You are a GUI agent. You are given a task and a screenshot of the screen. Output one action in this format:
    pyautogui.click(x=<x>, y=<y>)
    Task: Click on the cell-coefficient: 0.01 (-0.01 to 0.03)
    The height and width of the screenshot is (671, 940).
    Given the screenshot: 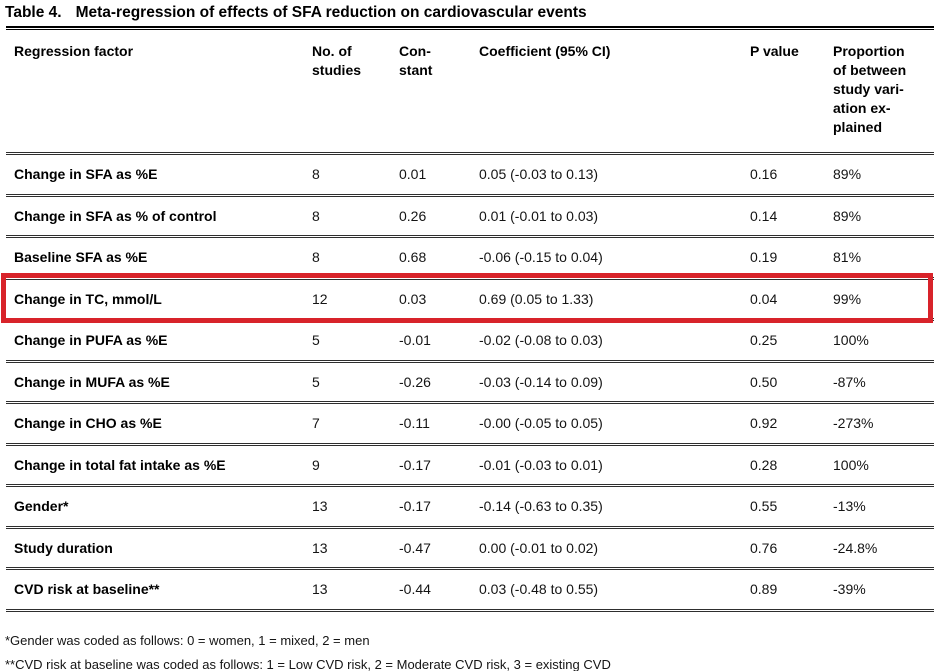 What is the action you would take?
    pyautogui.click(x=539, y=215)
    